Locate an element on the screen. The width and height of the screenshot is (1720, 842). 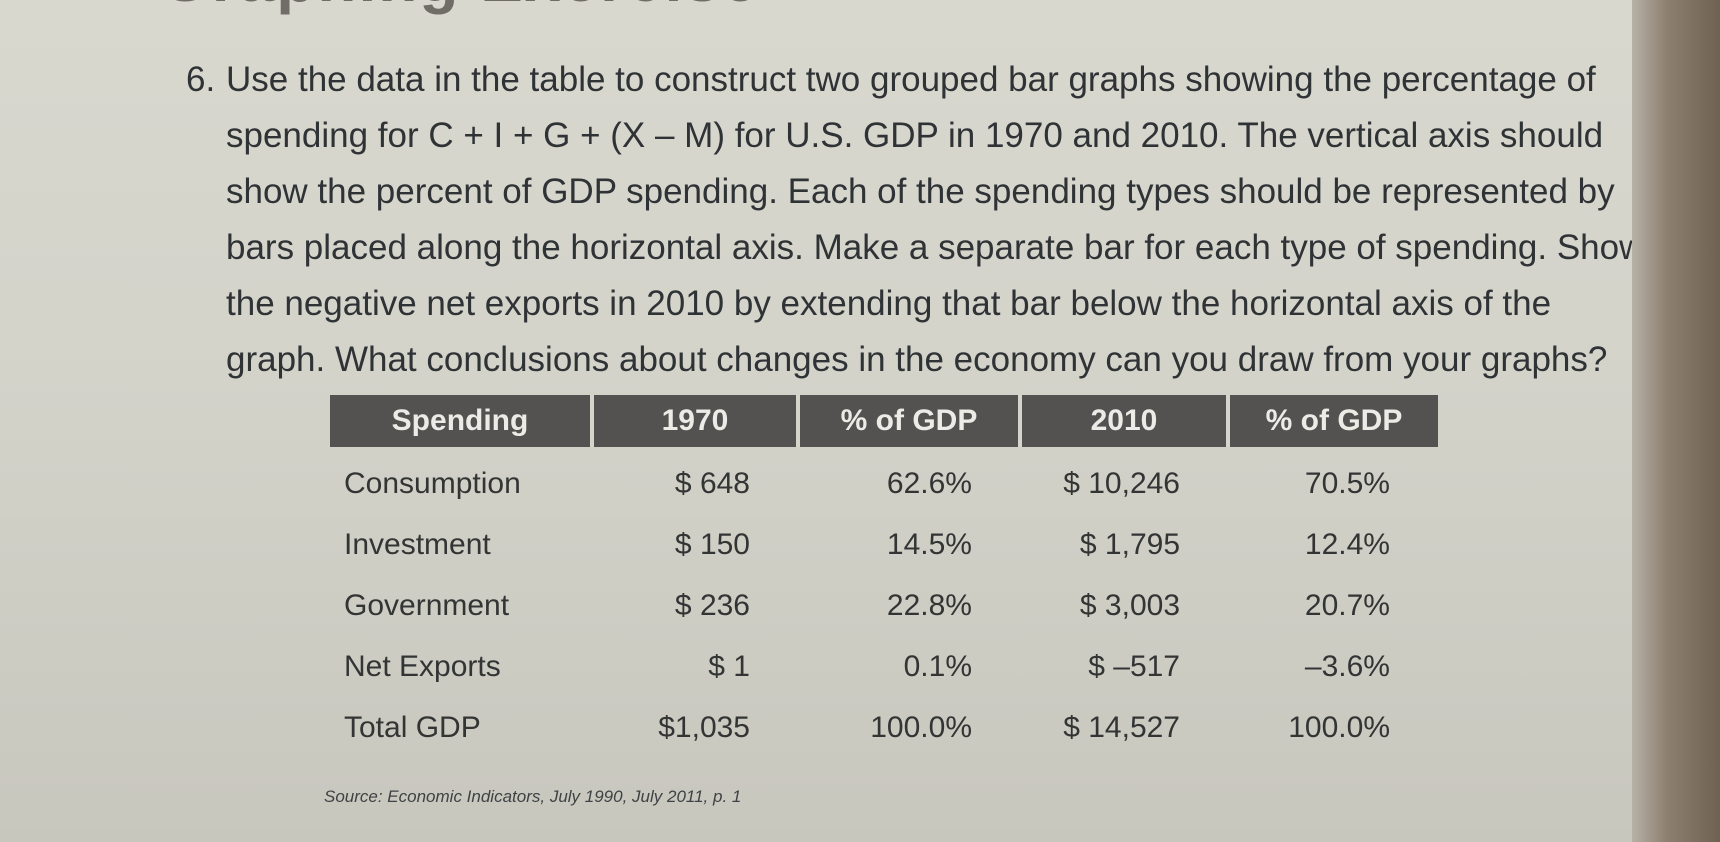
cell-pct-2010: 70.5% is located at coordinates (1347, 483).